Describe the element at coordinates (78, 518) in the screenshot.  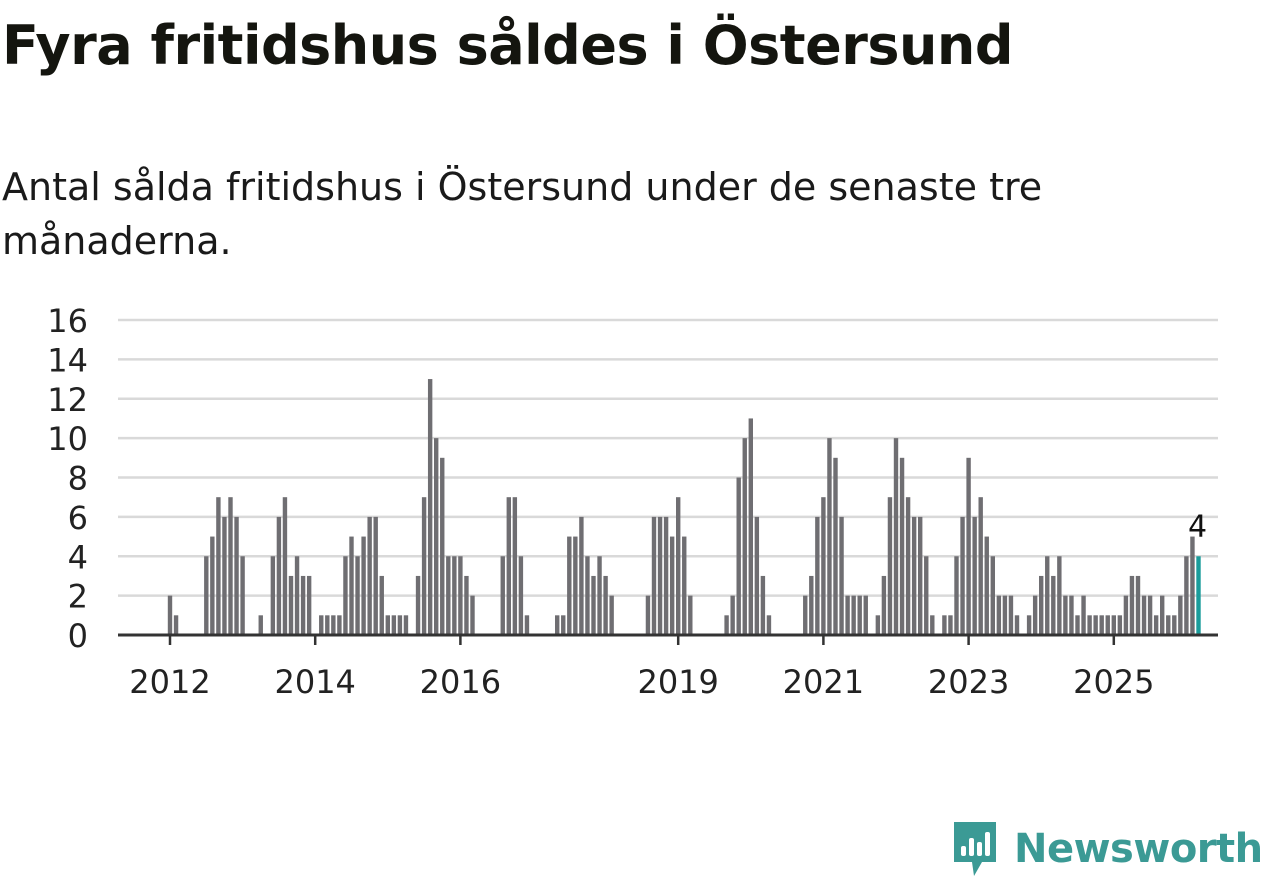
I see `y-tick-label: 6` at that location.